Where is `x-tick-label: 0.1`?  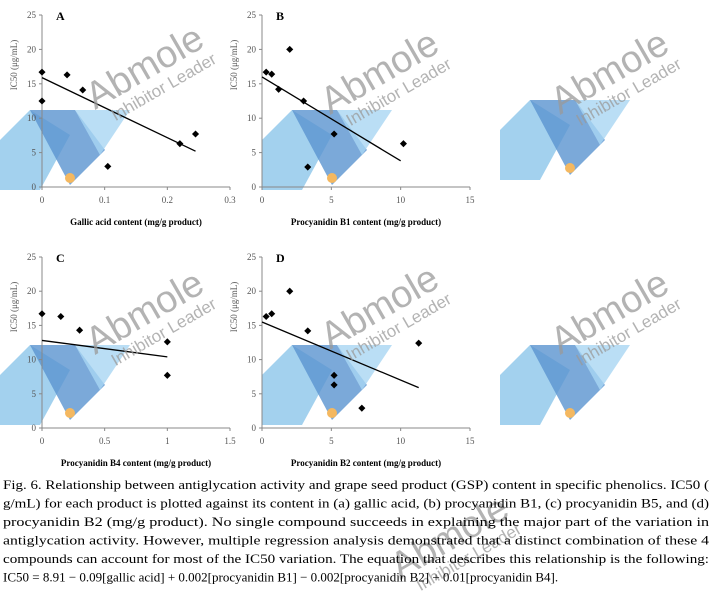
x-tick-label: 0.1 is located at coordinates (104, 200).